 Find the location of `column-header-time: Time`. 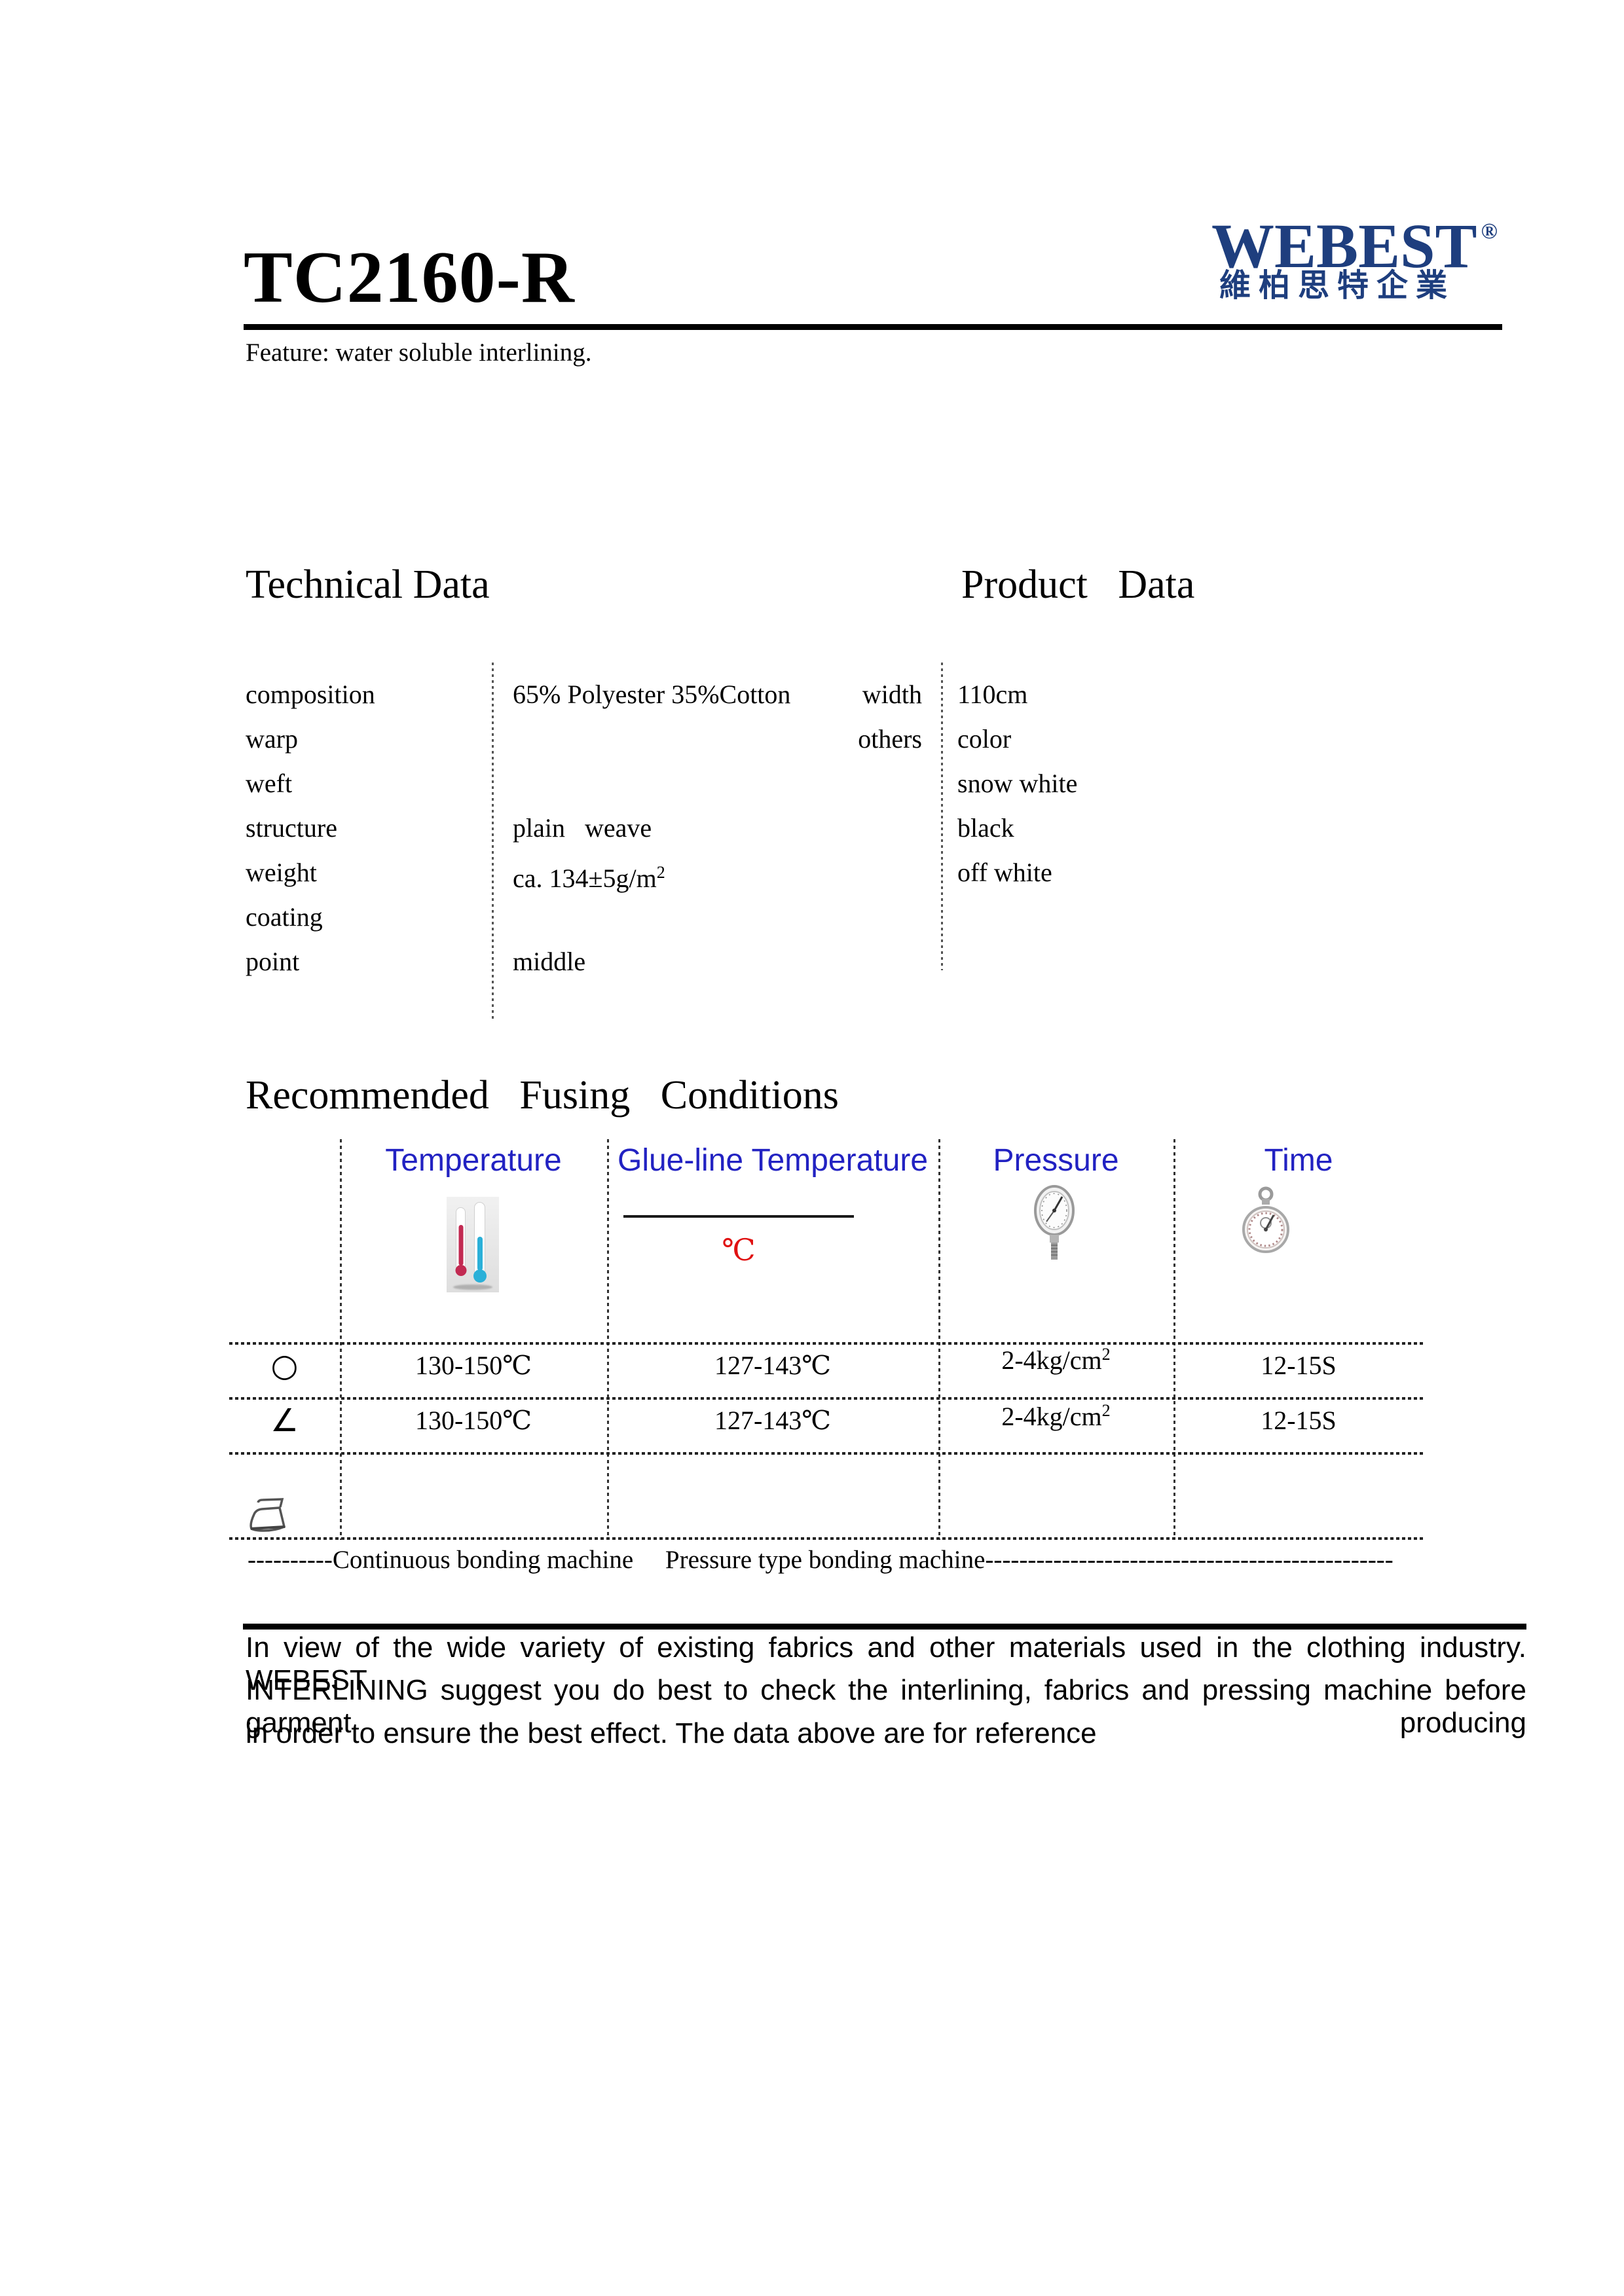

column-header-time: Time is located at coordinates (1298, 1160).